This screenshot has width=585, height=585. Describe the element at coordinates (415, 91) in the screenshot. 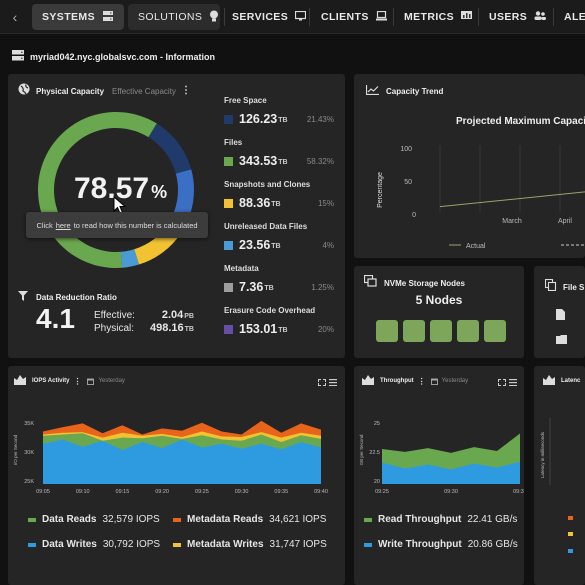

I see `capacity-trend-title: Capacity Trend` at that location.